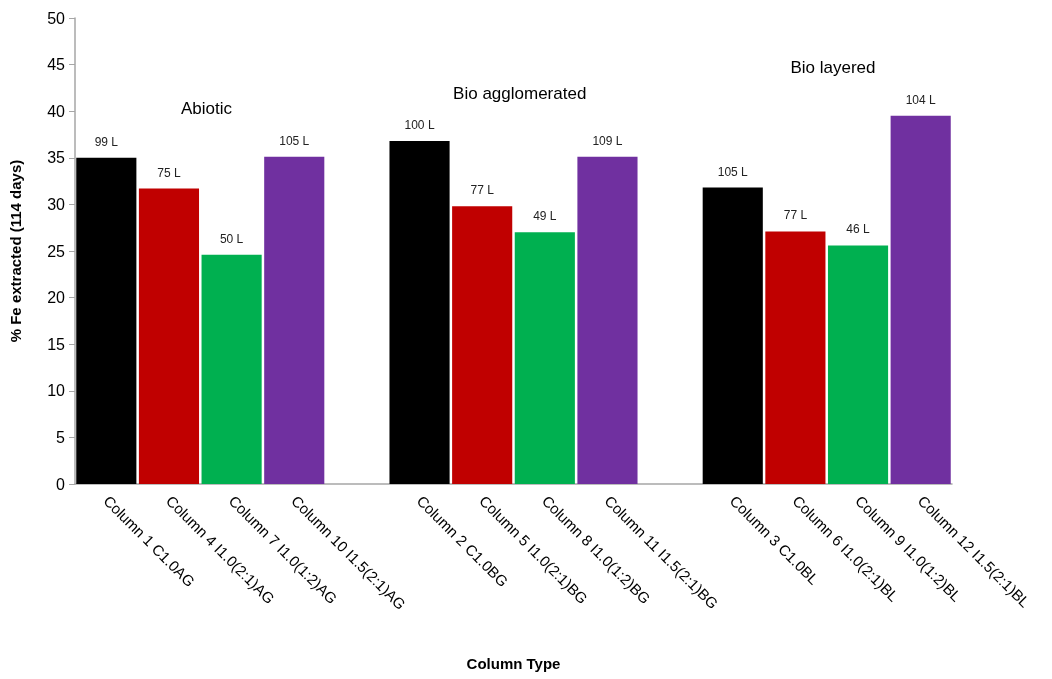 This screenshot has width=1052, height=679. Describe the element at coordinates (56, 111) in the screenshot. I see `y-tick-label: 40` at that location.